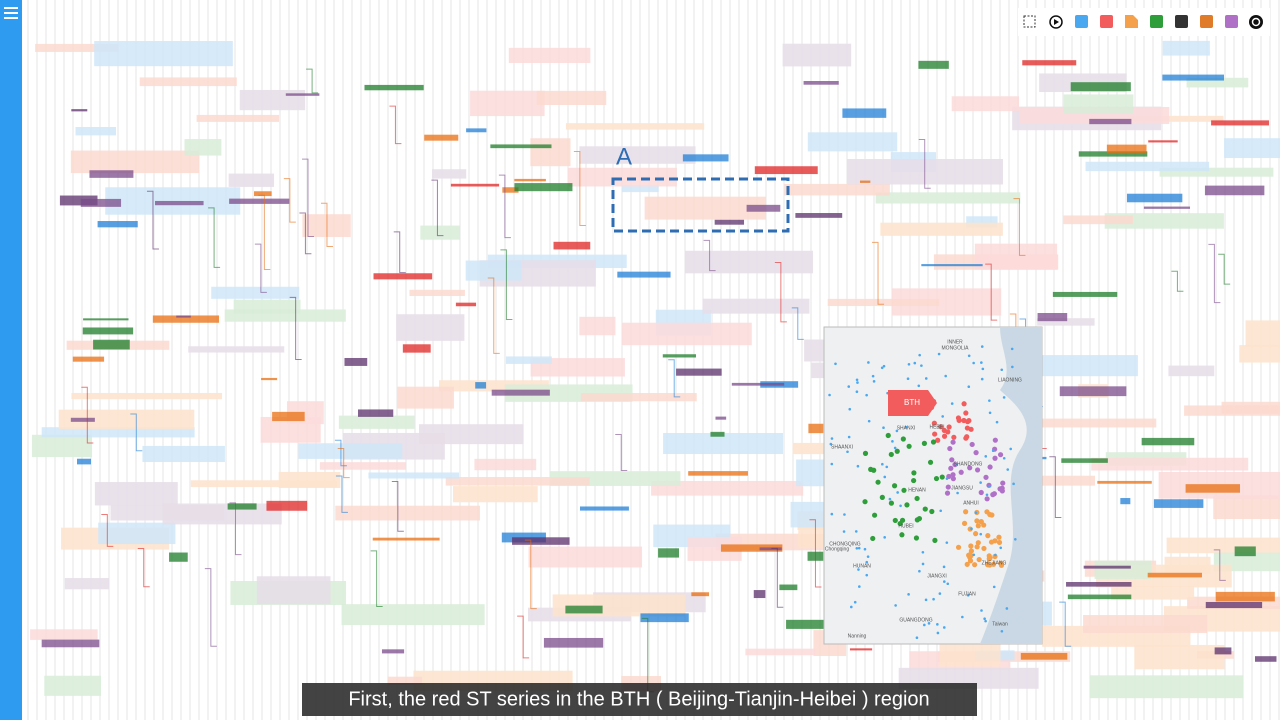  I want to click on region-badge, so click(912, 403).